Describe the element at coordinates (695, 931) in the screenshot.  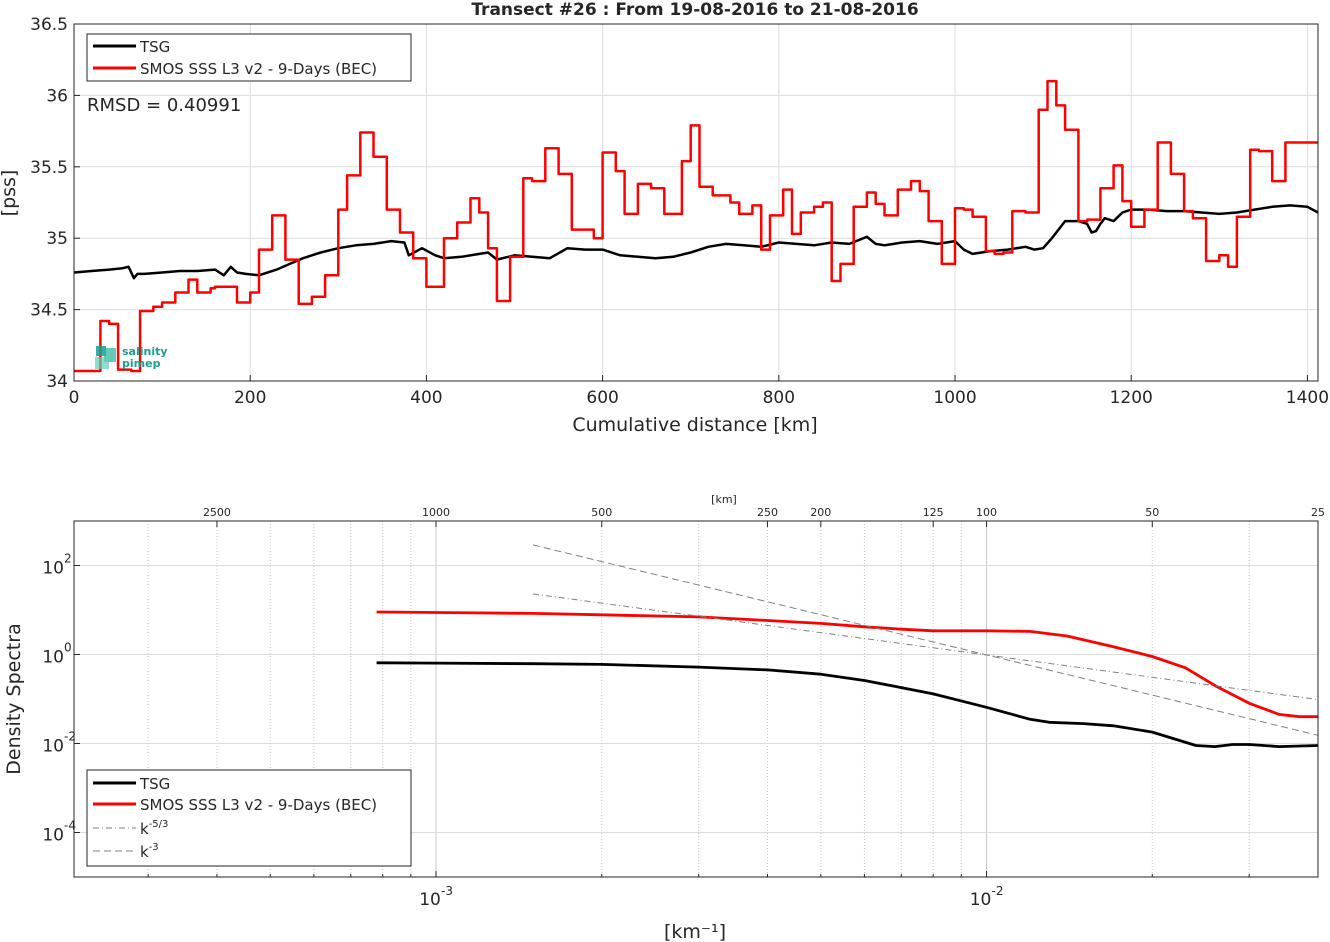
I see `bottom-x-axis-label: [km⁻¹]` at that location.